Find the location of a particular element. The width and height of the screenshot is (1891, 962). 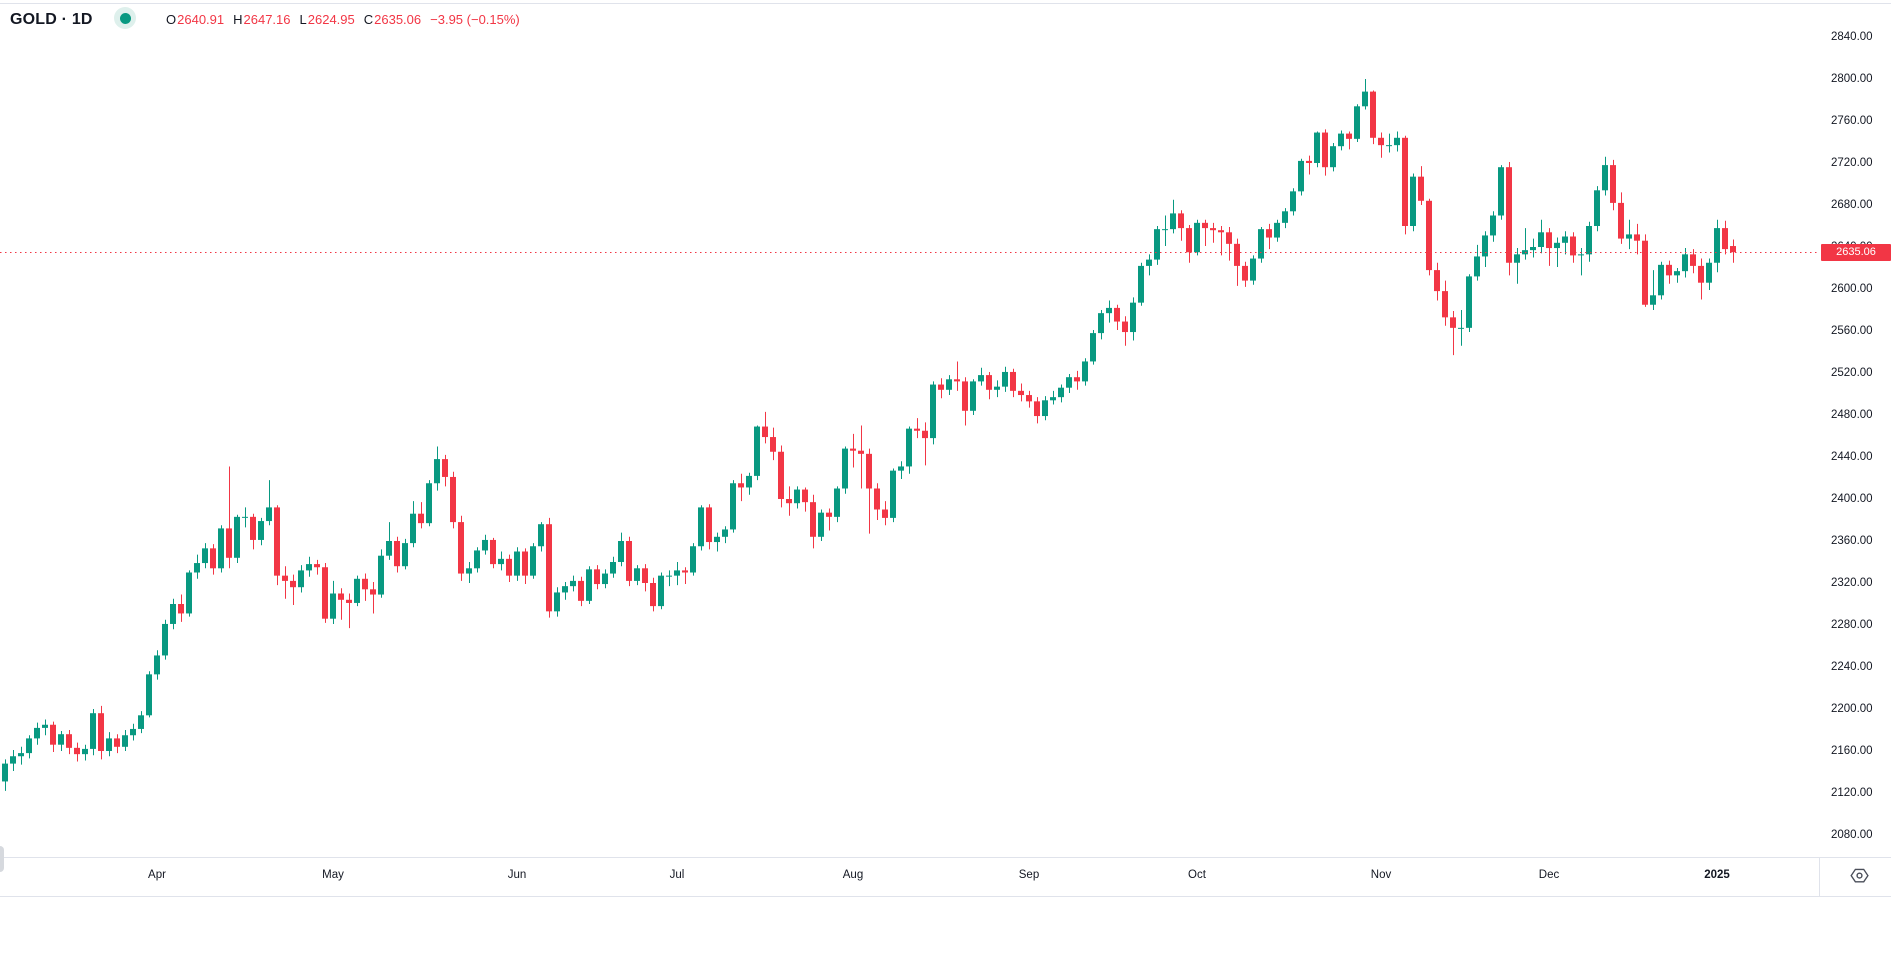

time-axis-label-nov: Nov is located at coordinates (1381, 875).